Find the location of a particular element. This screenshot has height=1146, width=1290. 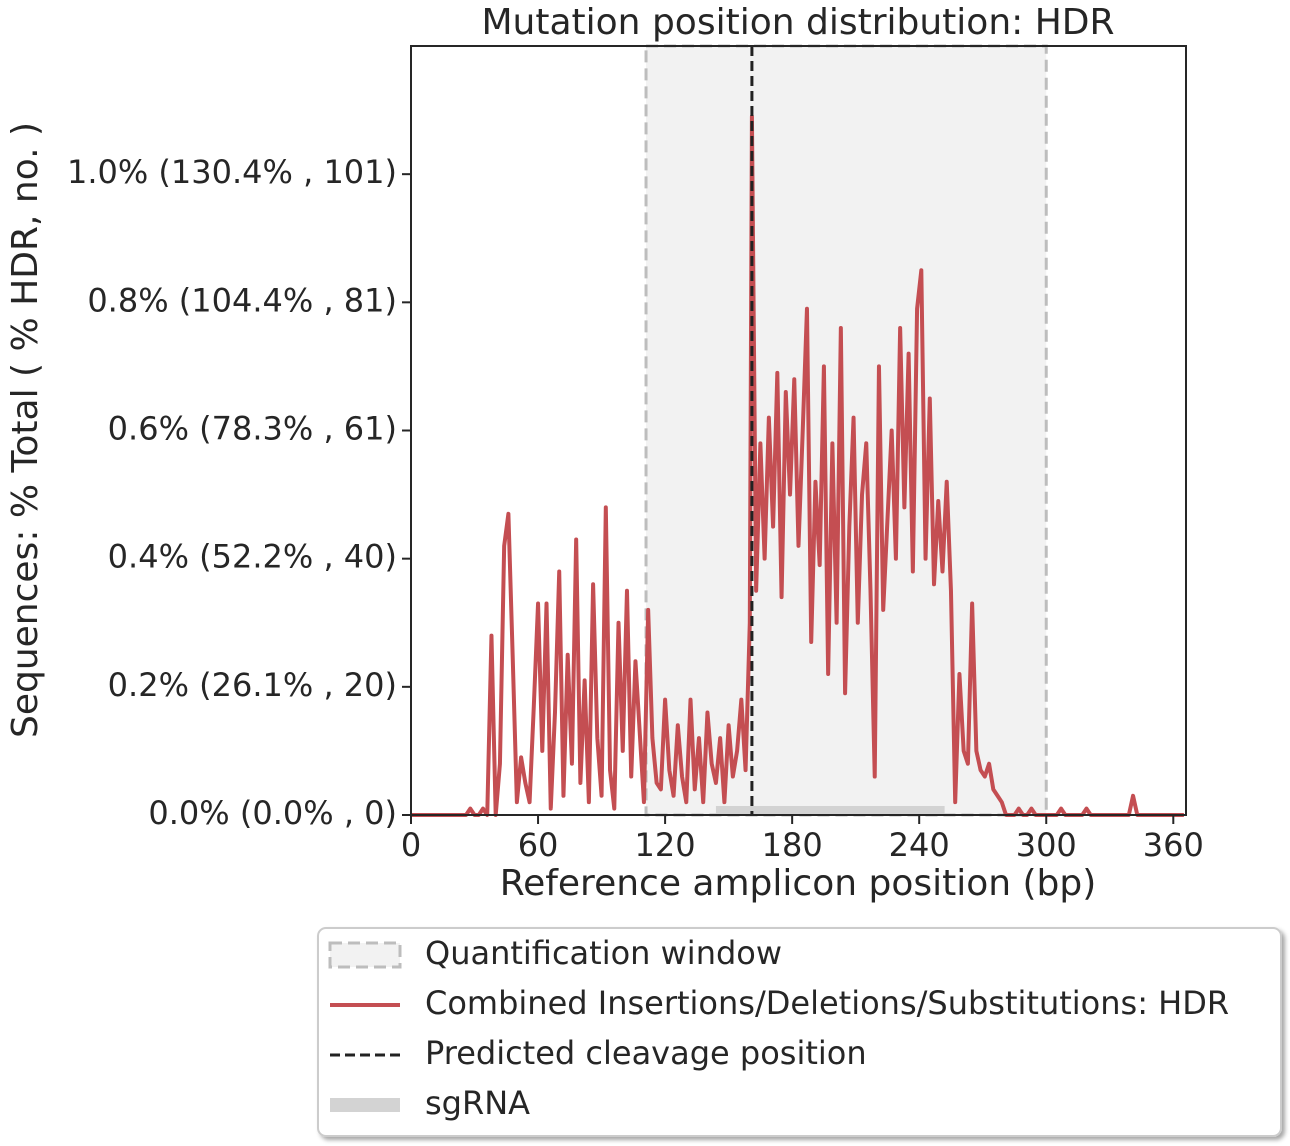

x-tick-label: 300 is located at coordinates (1046, 845).